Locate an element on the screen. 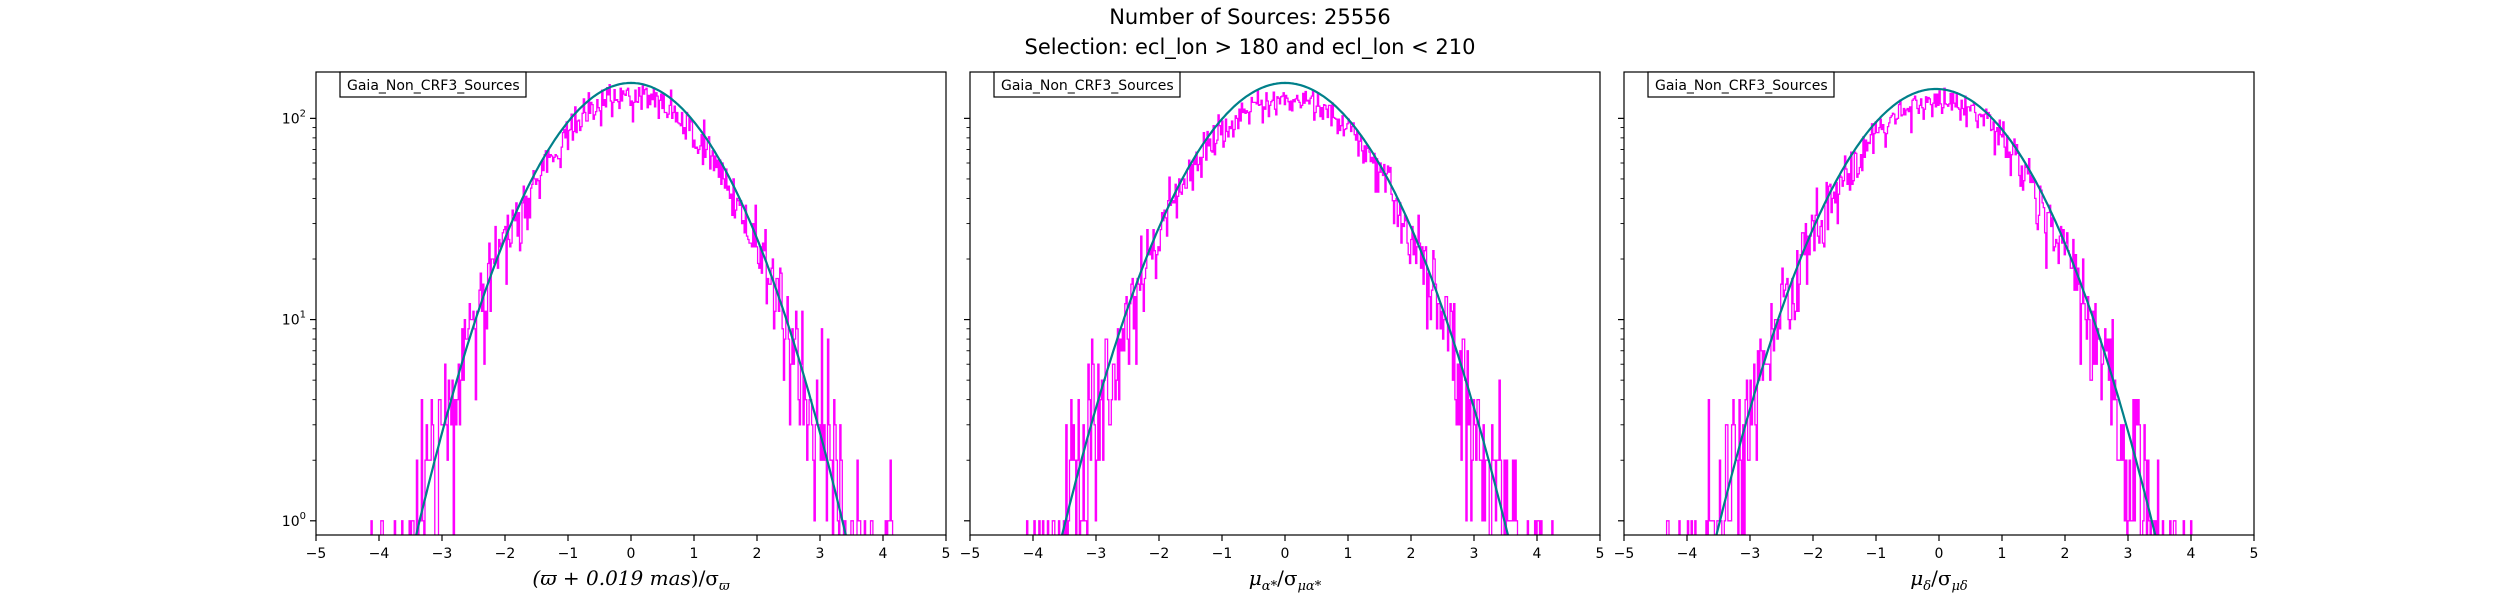 Image resolution: width=2500 pixels, height=600 pixels. y-tick-exponent: 2 is located at coordinates (303, 113).